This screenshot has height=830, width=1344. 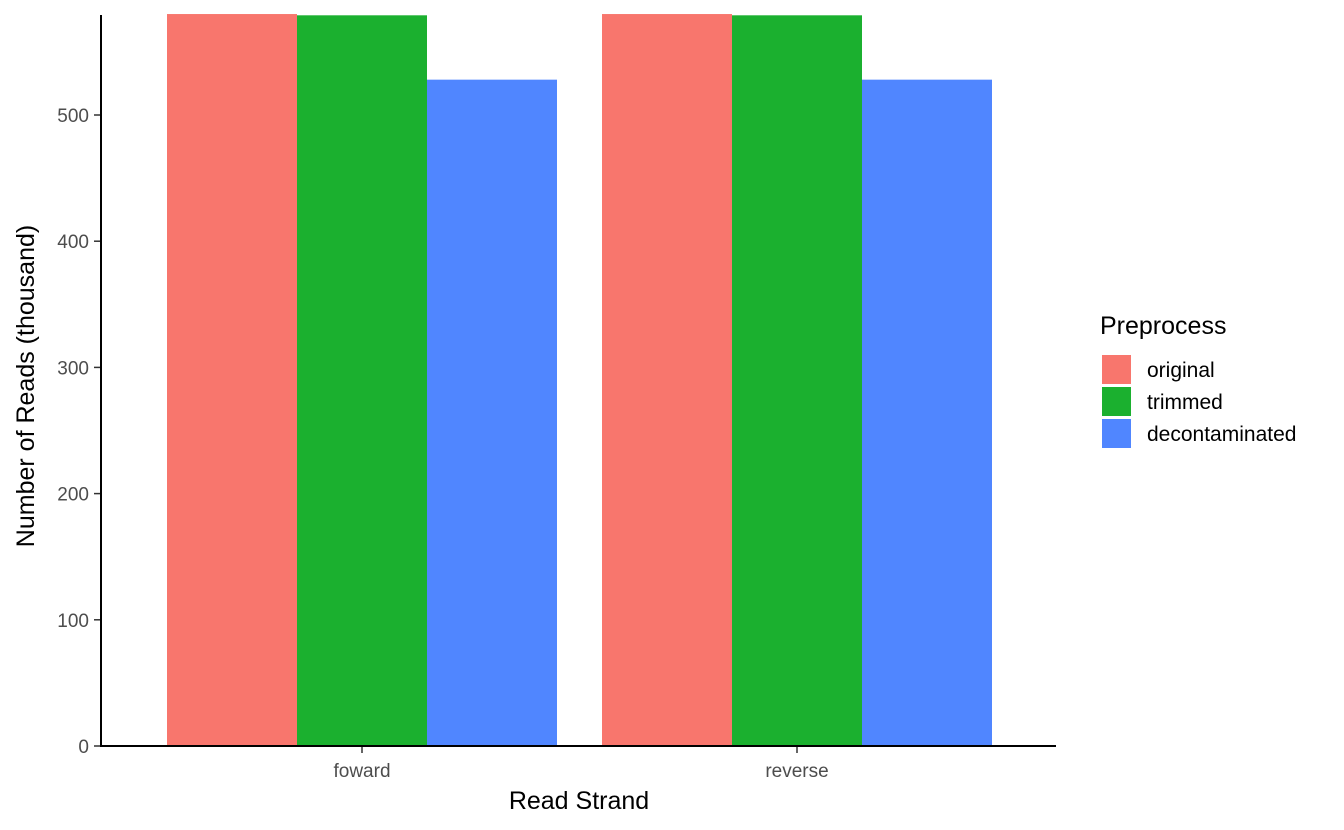 I want to click on bar-original-foward, so click(x=232, y=380).